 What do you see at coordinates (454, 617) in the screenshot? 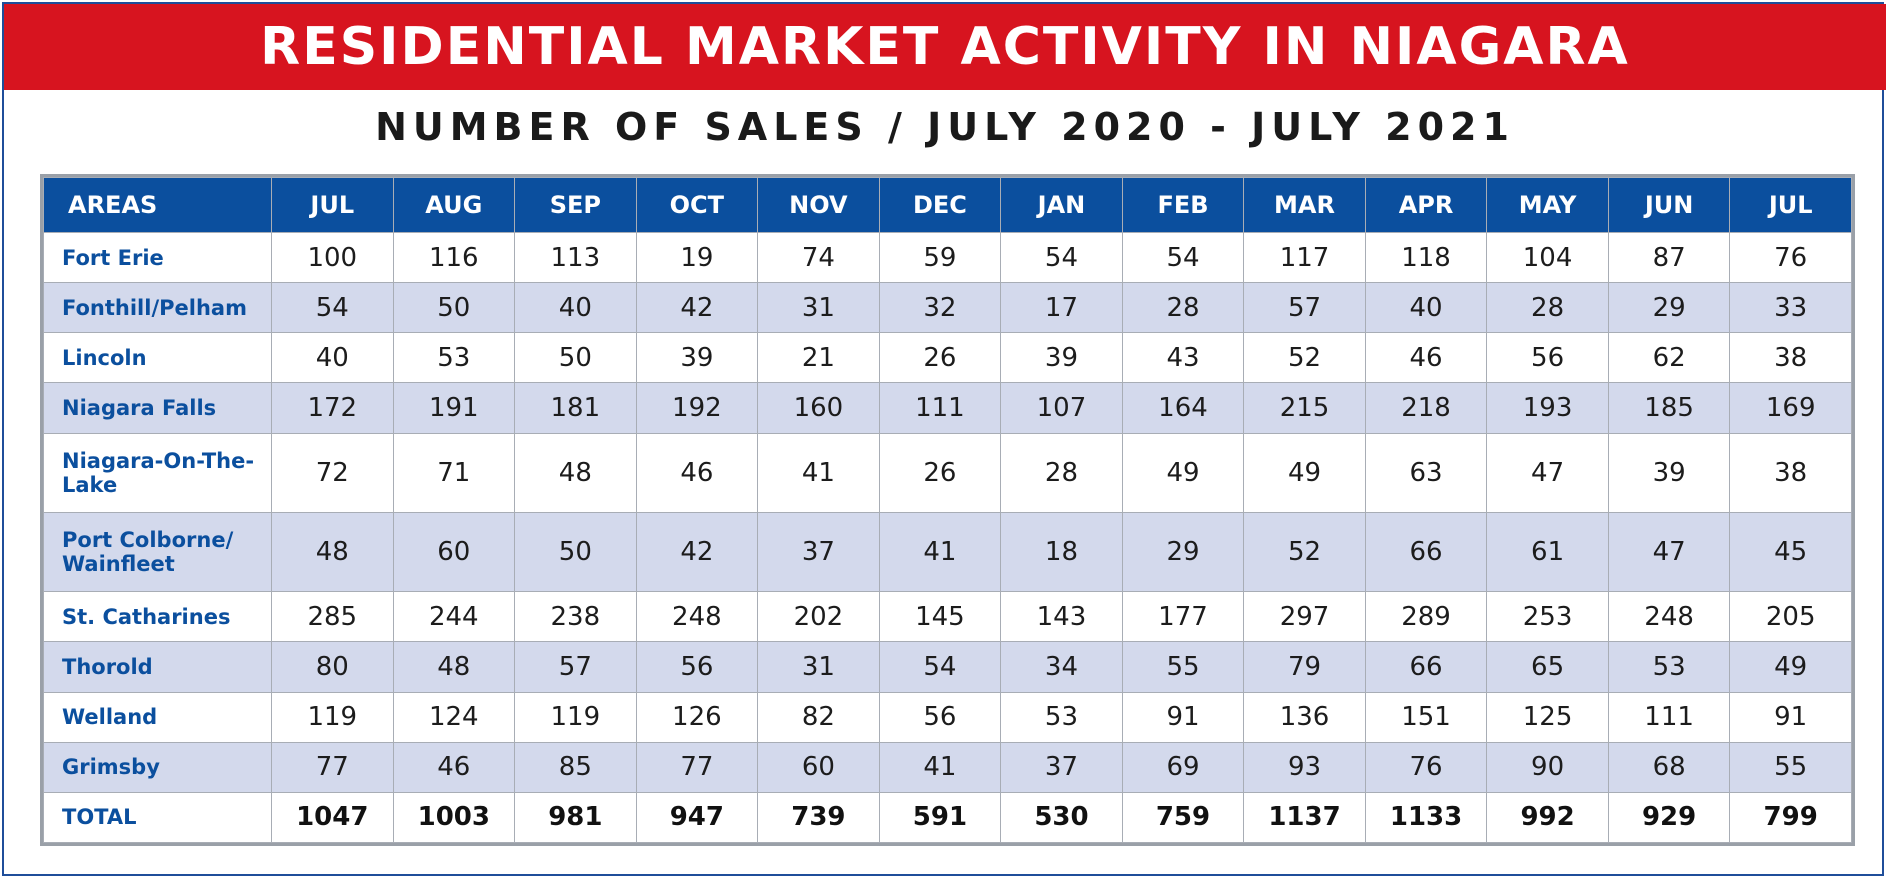
I see `sales-value: 244` at bounding box center [454, 617].